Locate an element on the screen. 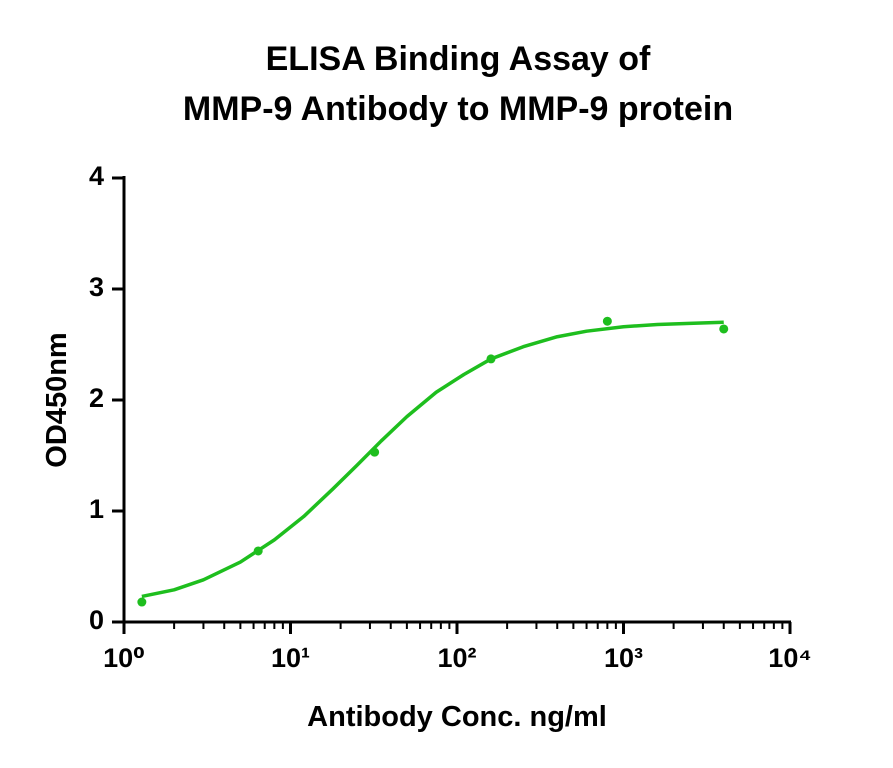 The height and width of the screenshot is (768, 893). y-tick-label: 2 is located at coordinates (96, 398).